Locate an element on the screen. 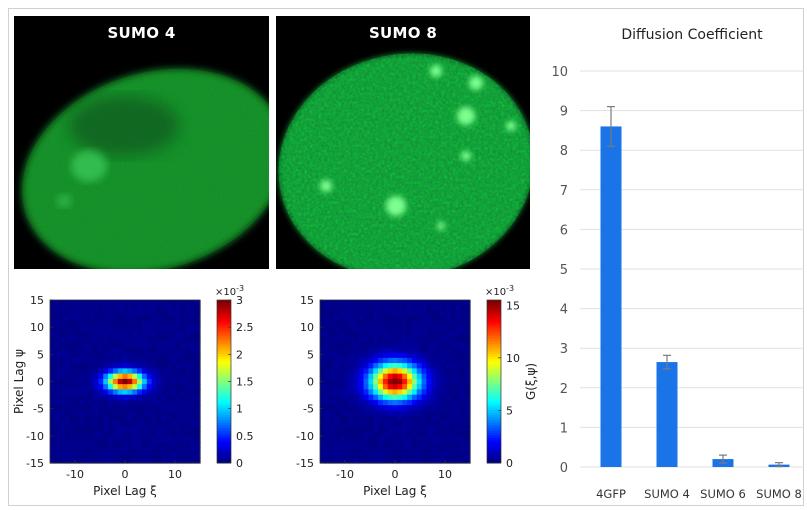 The height and width of the screenshot is (510, 807). chart-title: Diffusion Coefficient is located at coordinates (692, 35).